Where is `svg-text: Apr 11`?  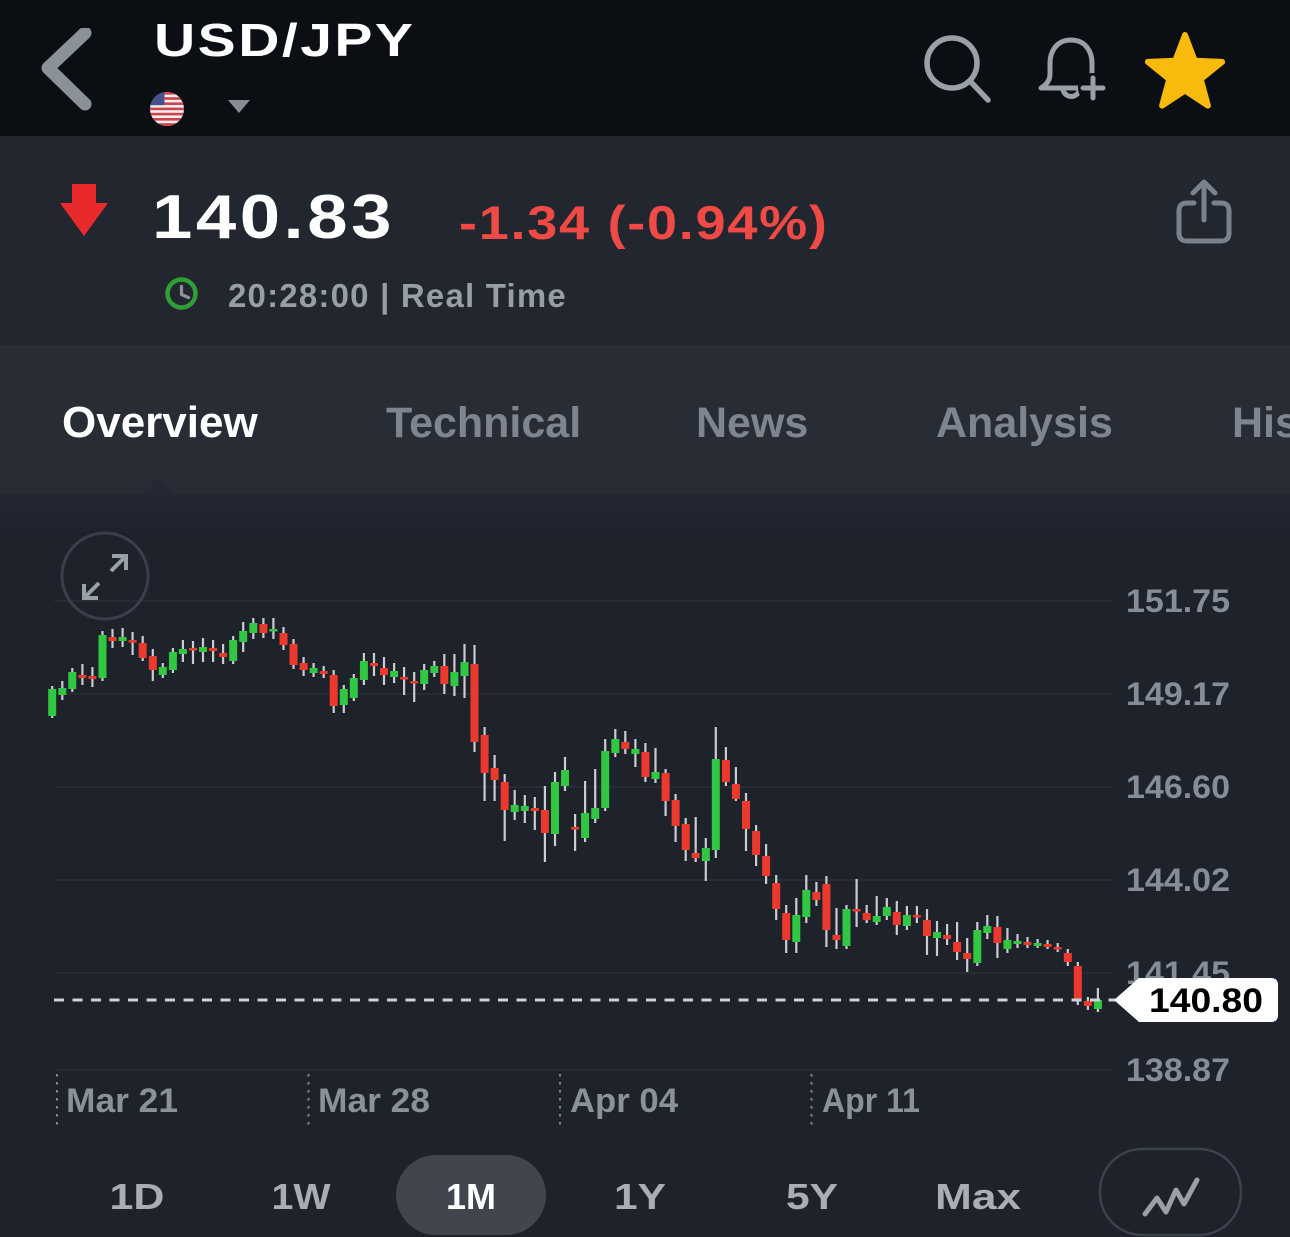 svg-text: Apr 11 is located at coordinates (871, 1101).